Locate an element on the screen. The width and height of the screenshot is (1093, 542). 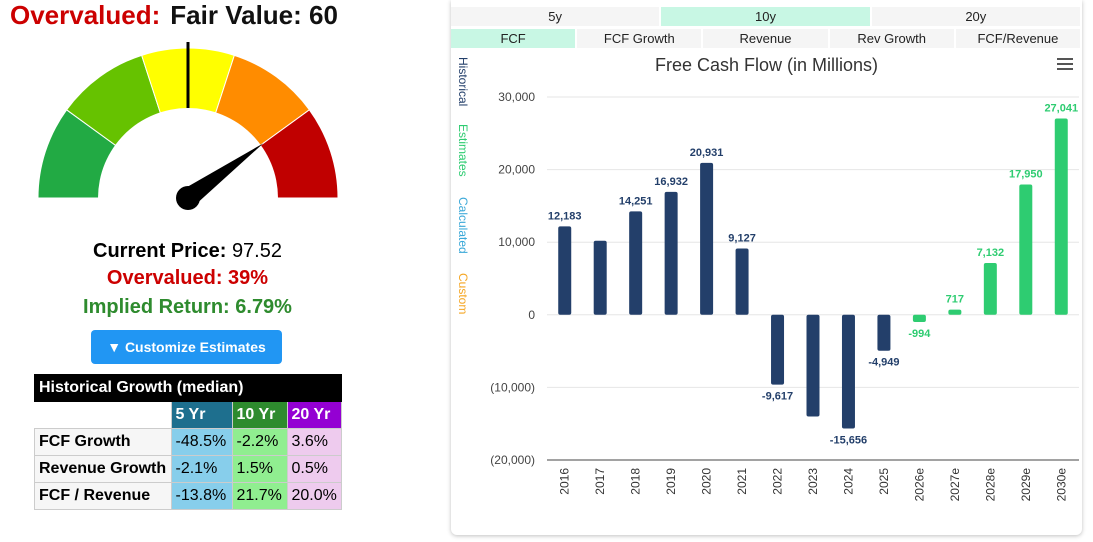
header-10yr: 10 Yr is located at coordinates (259, 415).